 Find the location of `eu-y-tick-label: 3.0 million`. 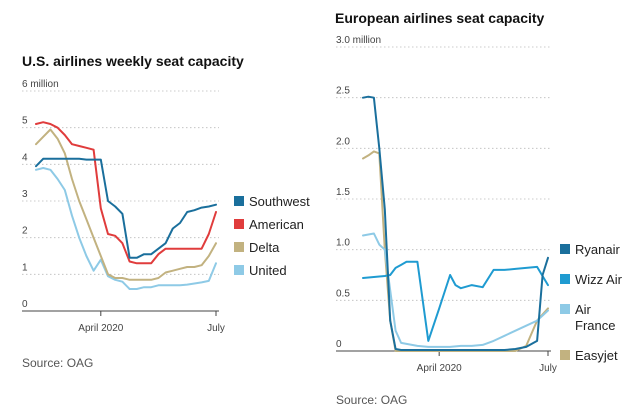

eu-y-tick-label: 3.0 million is located at coordinates (358, 40).